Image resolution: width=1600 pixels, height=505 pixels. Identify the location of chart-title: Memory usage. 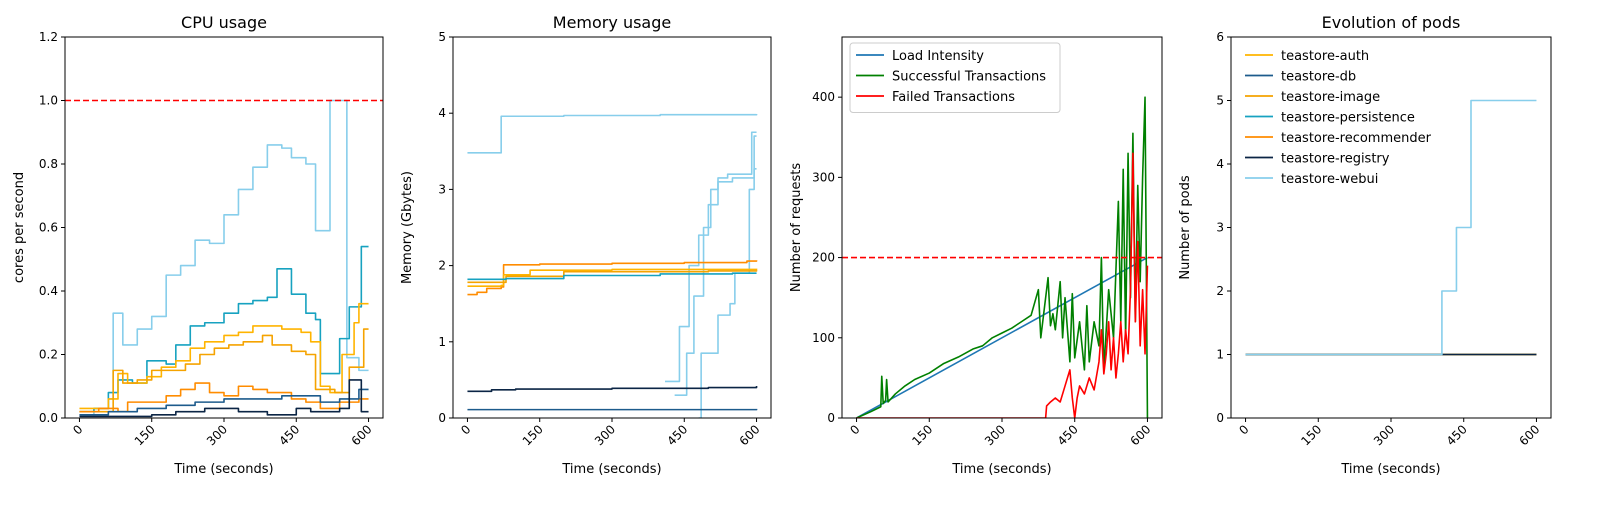
(612, 22).